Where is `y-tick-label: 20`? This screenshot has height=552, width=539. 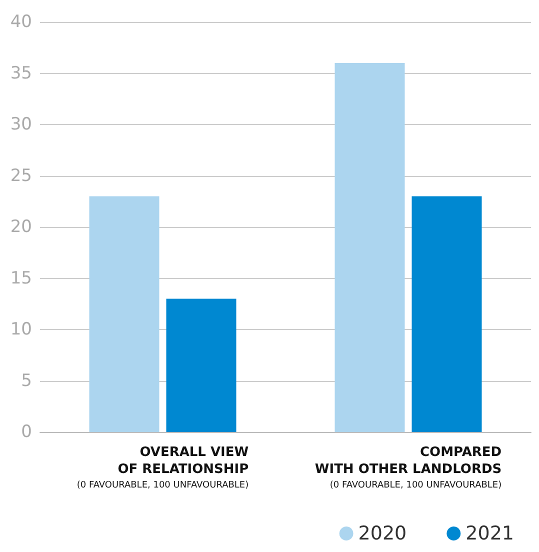 y-tick-label: 20 is located at coordinates (21, 227).